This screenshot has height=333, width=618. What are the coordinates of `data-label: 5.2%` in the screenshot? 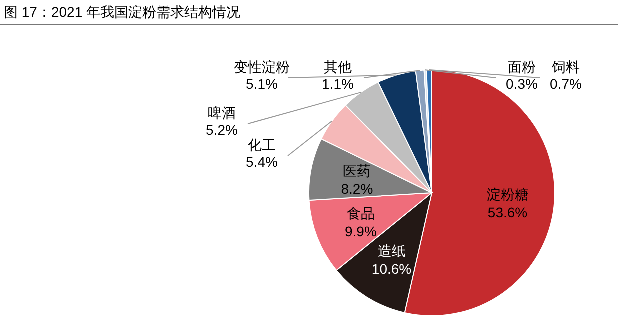 It's located at (222, 130).